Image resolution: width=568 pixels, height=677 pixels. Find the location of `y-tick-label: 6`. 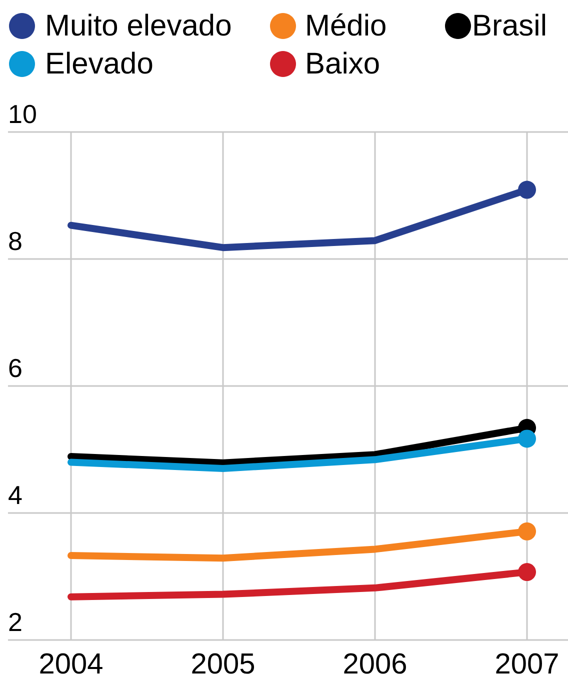

y-tick-label: 6 is located at coordinates (15, 368).